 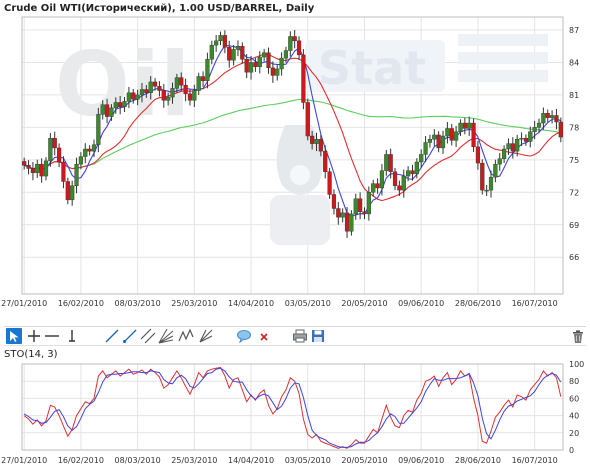 I want to click on trash-icon, so click(x=578, y=336).